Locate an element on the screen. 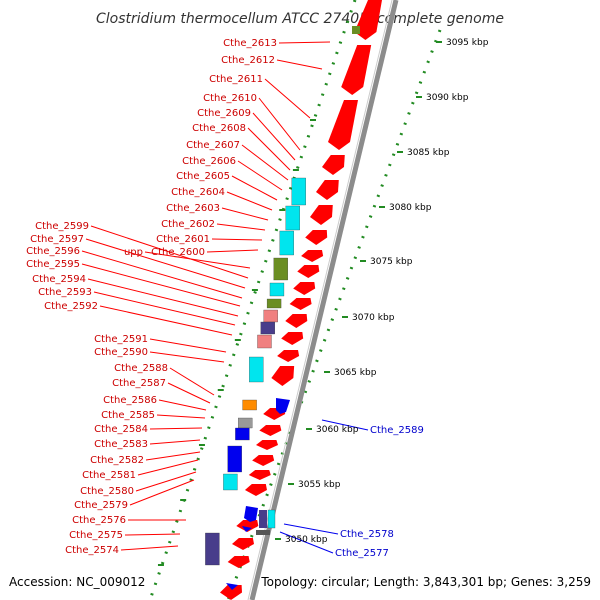 The width and height of the screenshot is (600, 600). forward-gene-label: Cthe_2590 is located at coordinates (121, 352).